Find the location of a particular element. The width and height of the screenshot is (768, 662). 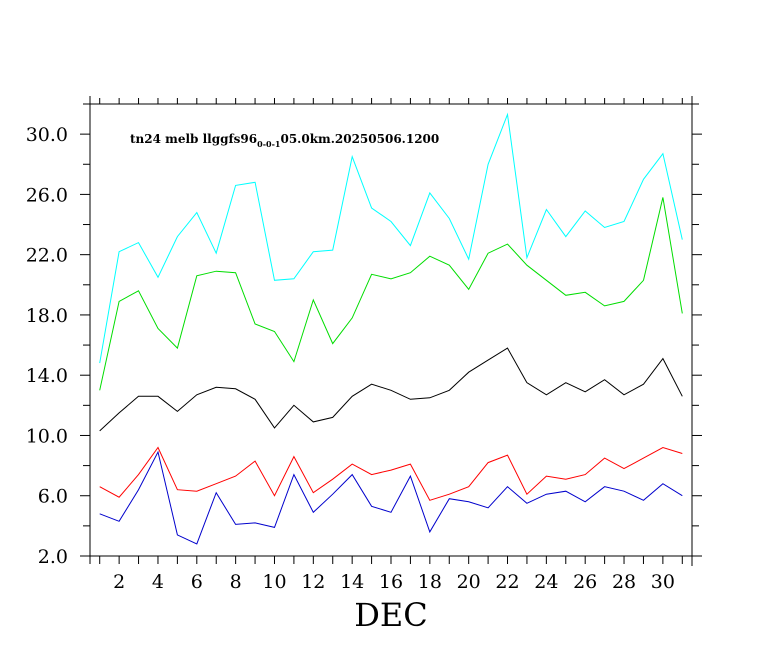

y-tick-label-5: 22.0 is located at coordinates (47, 256).